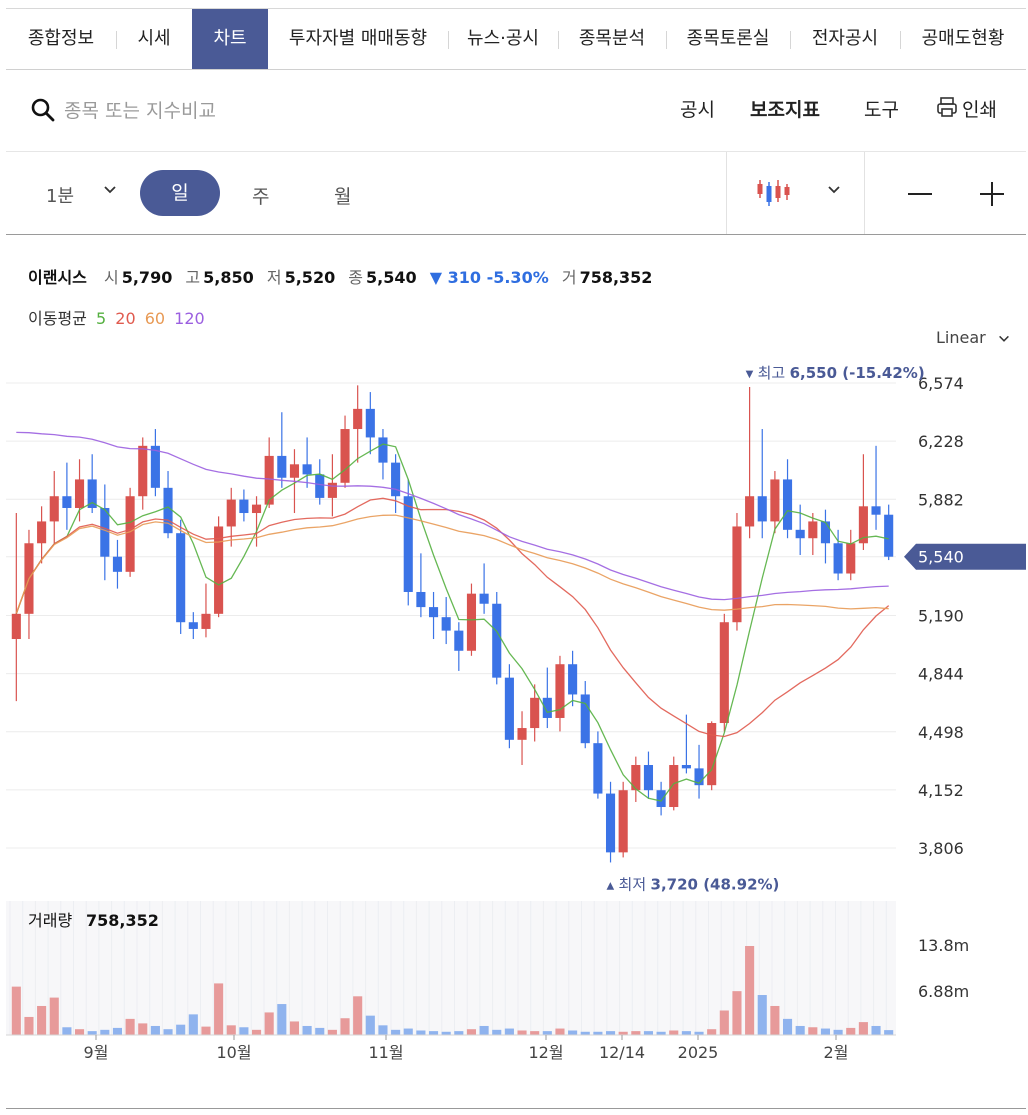 The height and width of the screenshot is (1115, 1028). What do you see at coordinates (111, 277) in the screenshot?
I see `open-label: 시` at bounding box center [111, 277].